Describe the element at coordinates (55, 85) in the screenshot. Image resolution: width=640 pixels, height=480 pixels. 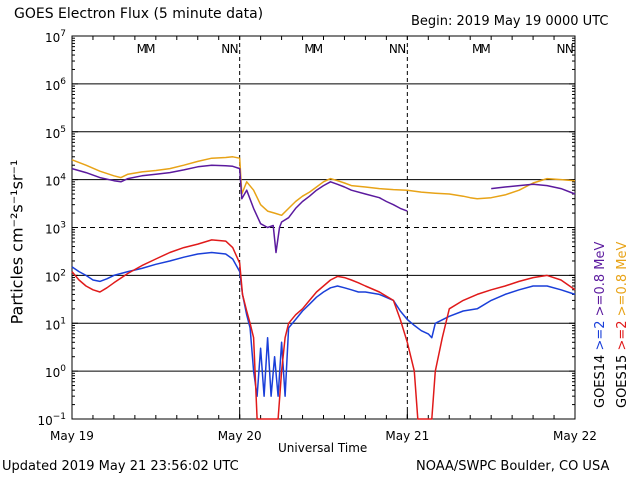
I see `y-tick-label: 10⁶` at that location.